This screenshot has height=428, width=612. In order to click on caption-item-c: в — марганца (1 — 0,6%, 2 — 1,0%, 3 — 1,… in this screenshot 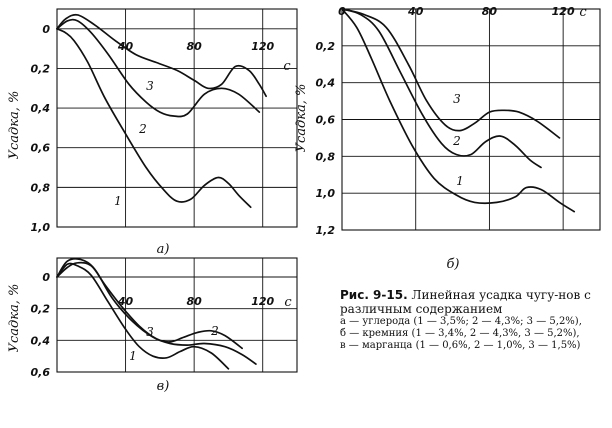, I will do `click(460, 345)`.